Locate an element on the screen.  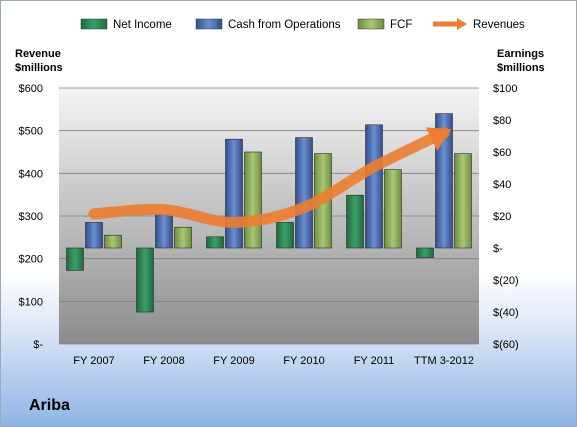
right-axis-title: $millions is located at coordinates (521, 68).